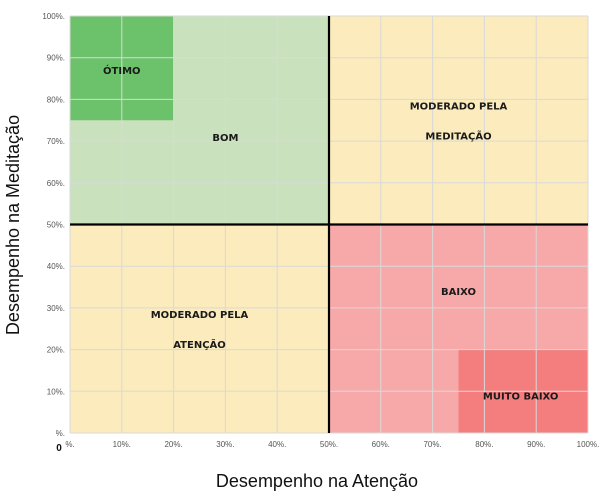 The width and height of the screenshot is (600, 494). What do you see at coordinates (13, 225) in the screenshot?
I see `y-axis-title: Desempenho na Meditação` at bounding box center [13, 225].